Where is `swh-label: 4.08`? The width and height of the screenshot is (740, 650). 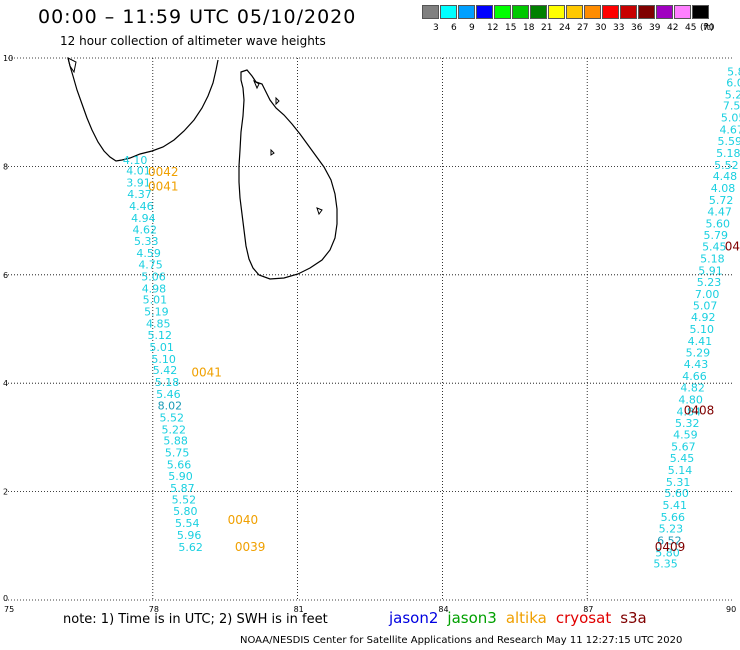
swh-label: 4.08 is located at coordinates (723, 188).